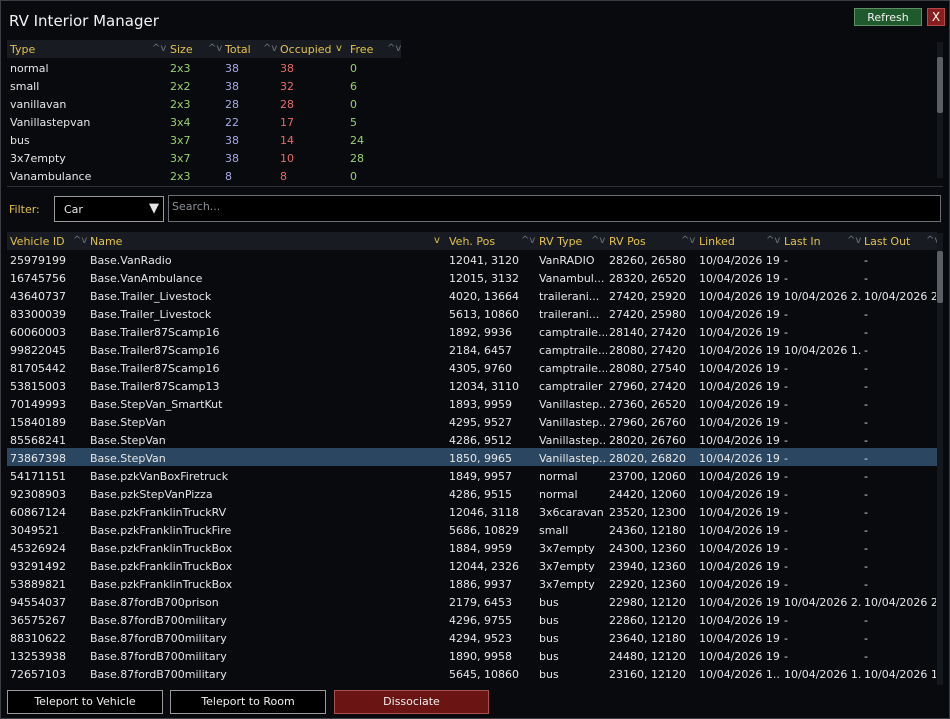  I want to click on vehicle-cell: Base.pzkFranklinTruckBox, so click(161, 548).